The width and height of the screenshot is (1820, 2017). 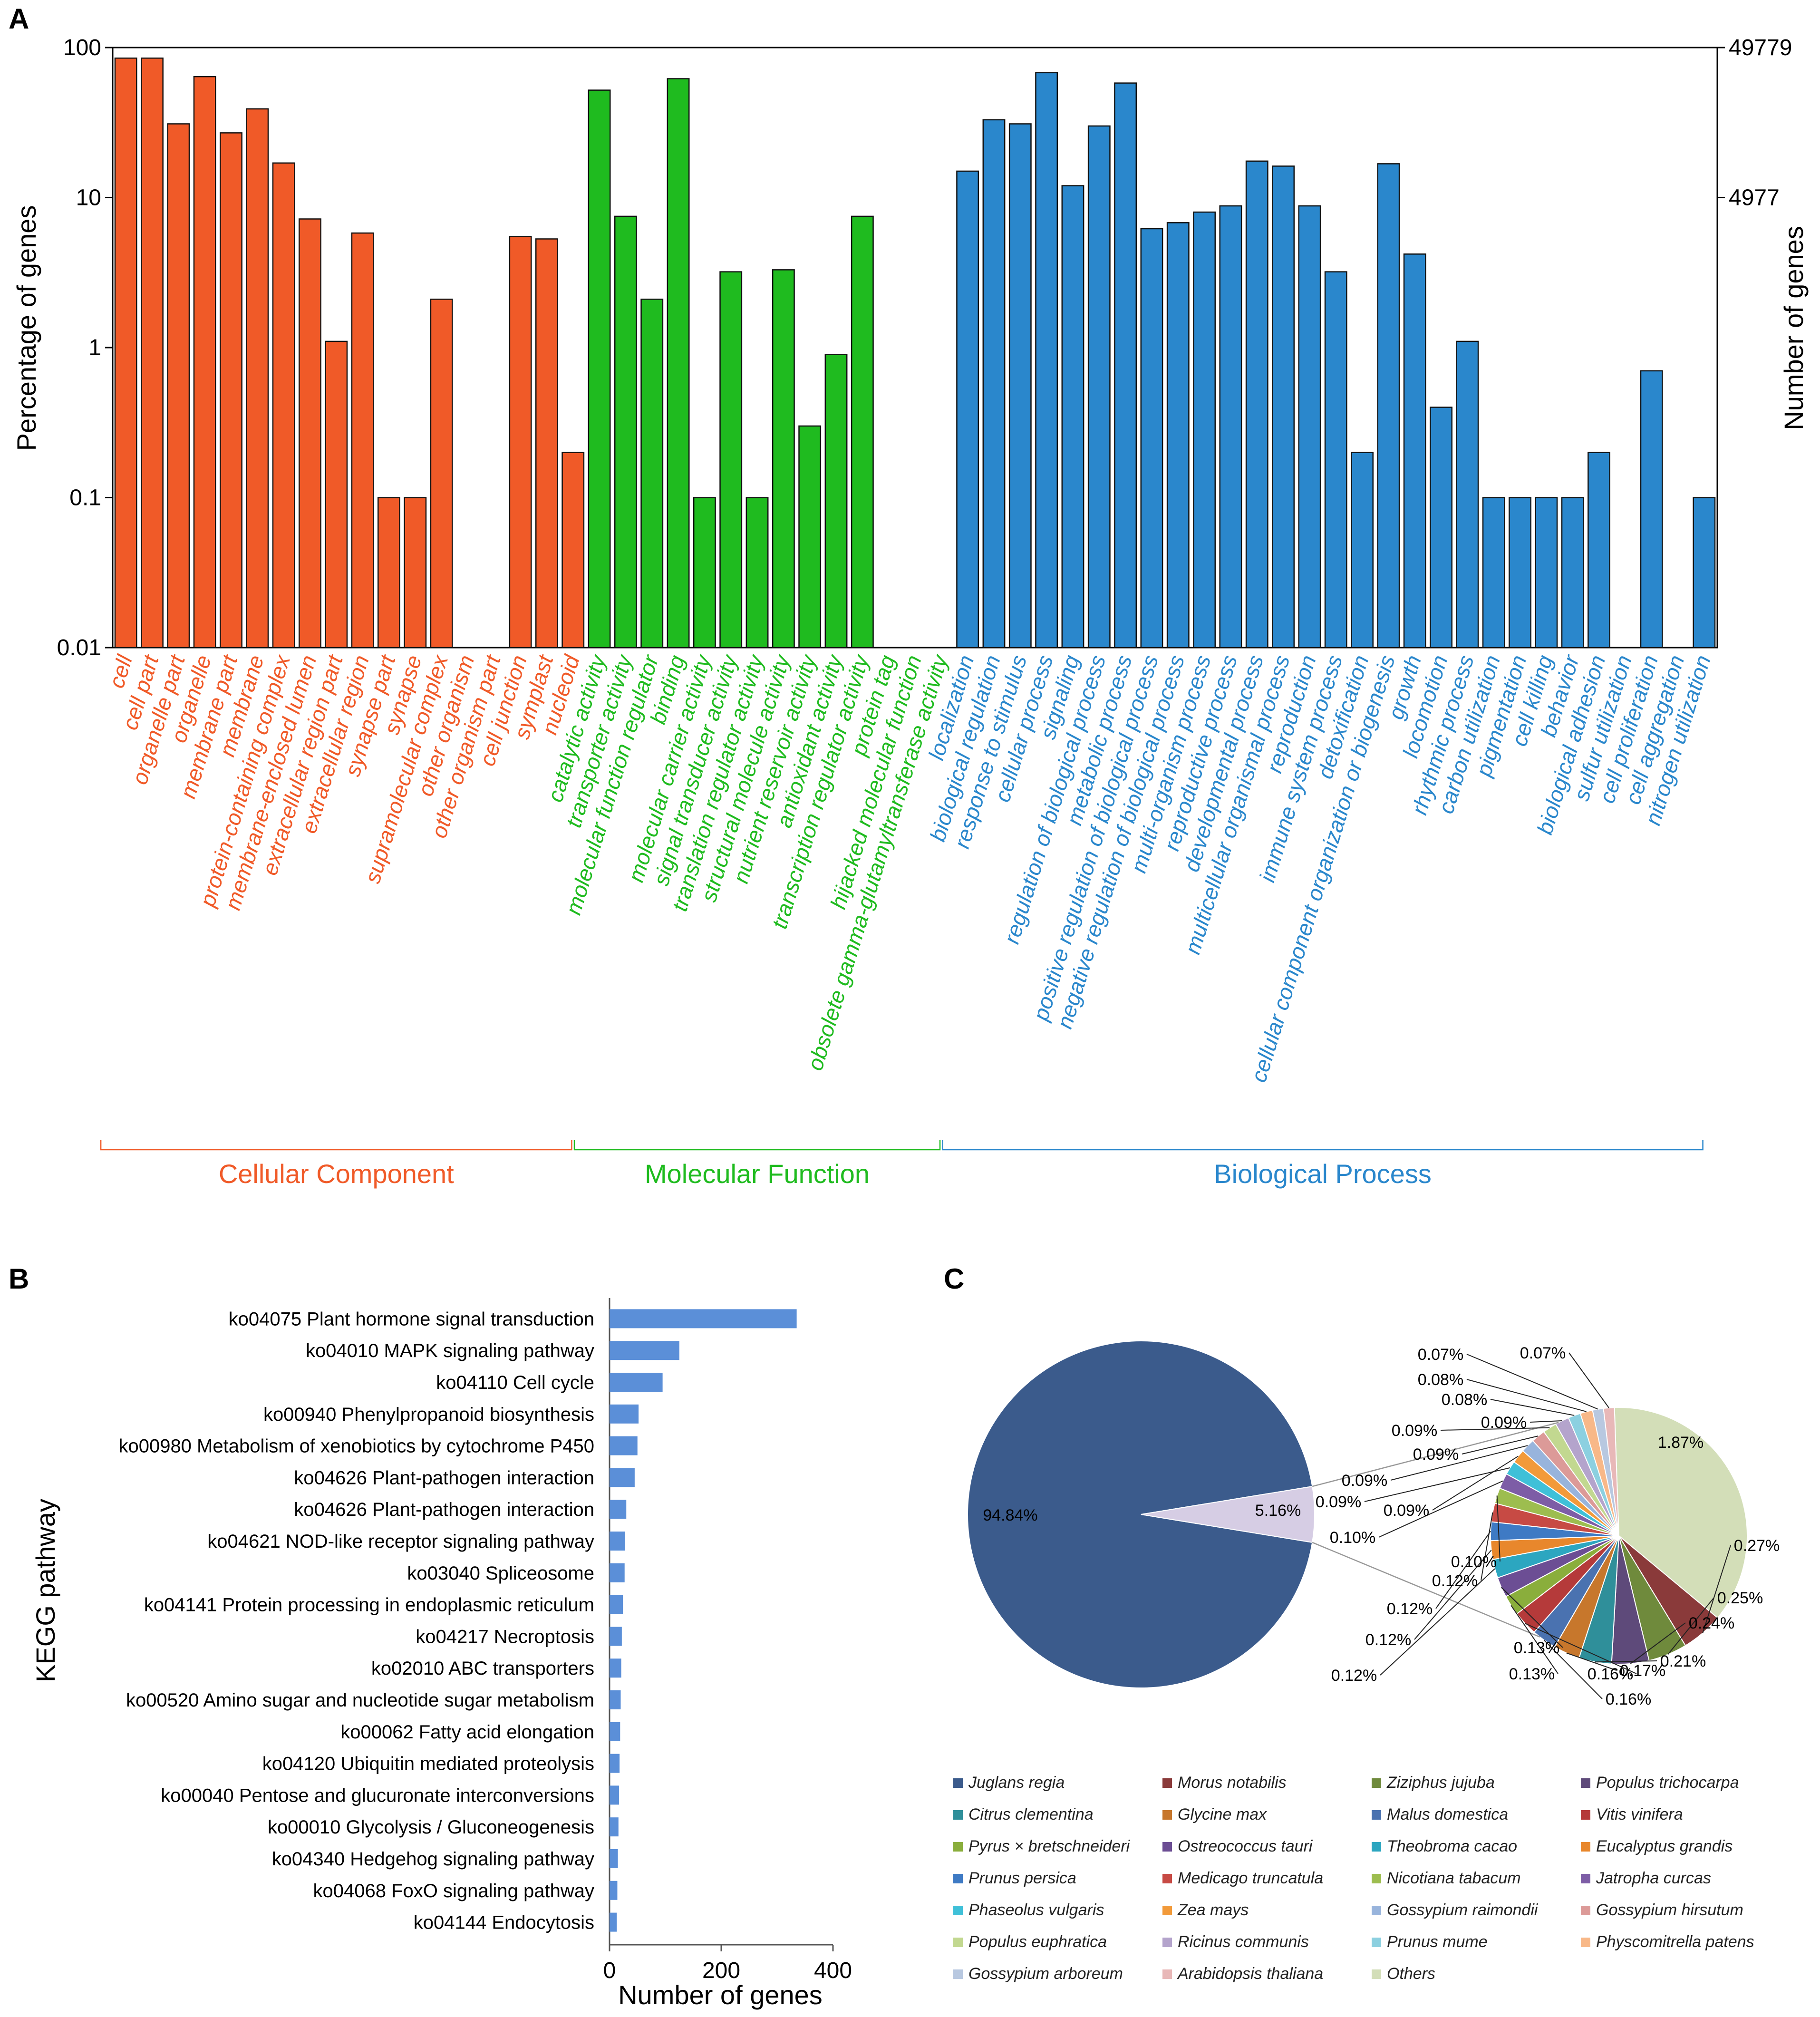 What do you see at coordinates (1683, 1661) in the screenshot?
I see `detail-pie-label: 0.21%` at bounding box center [1683, 1661].